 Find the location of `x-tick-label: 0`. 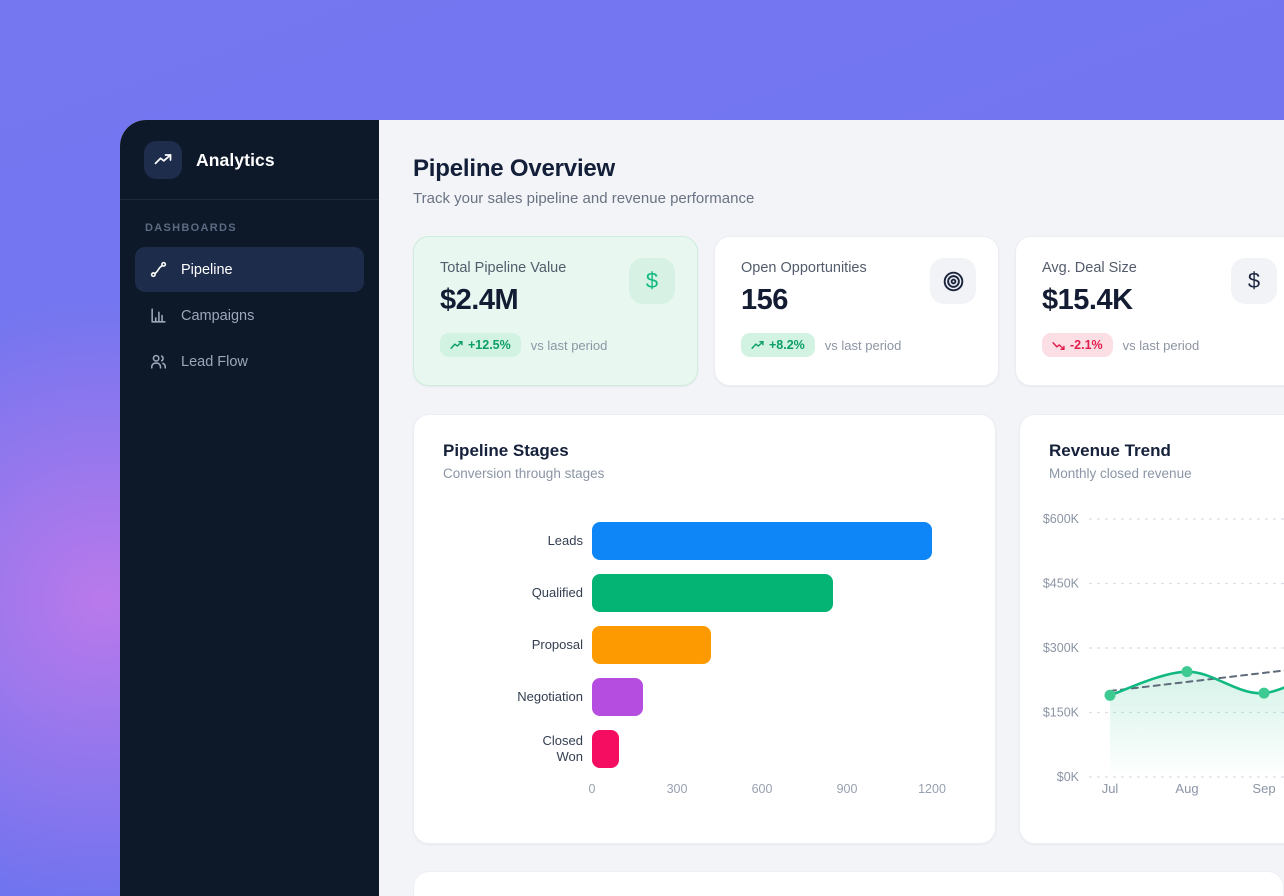

x-tick-label: 0 is located at coordinates (592, 789).